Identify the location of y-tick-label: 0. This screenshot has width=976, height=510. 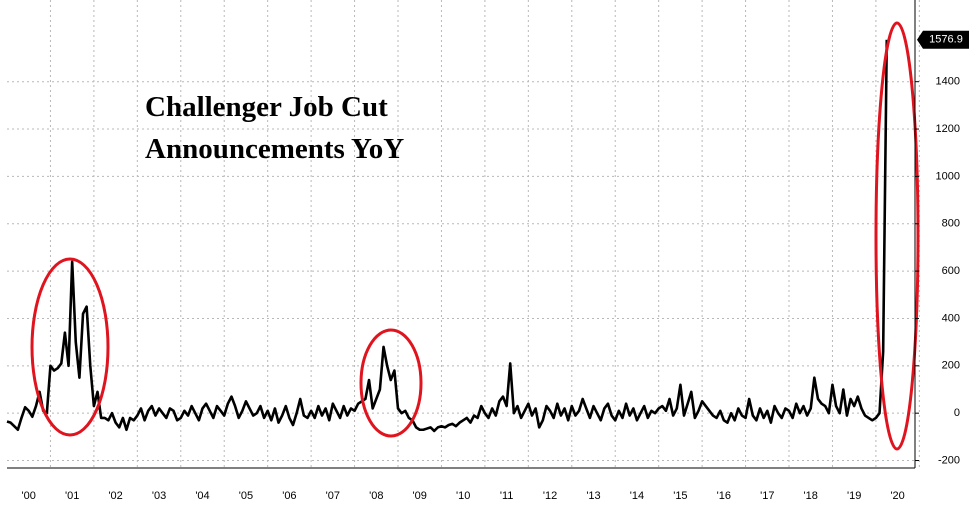
(957, 413).